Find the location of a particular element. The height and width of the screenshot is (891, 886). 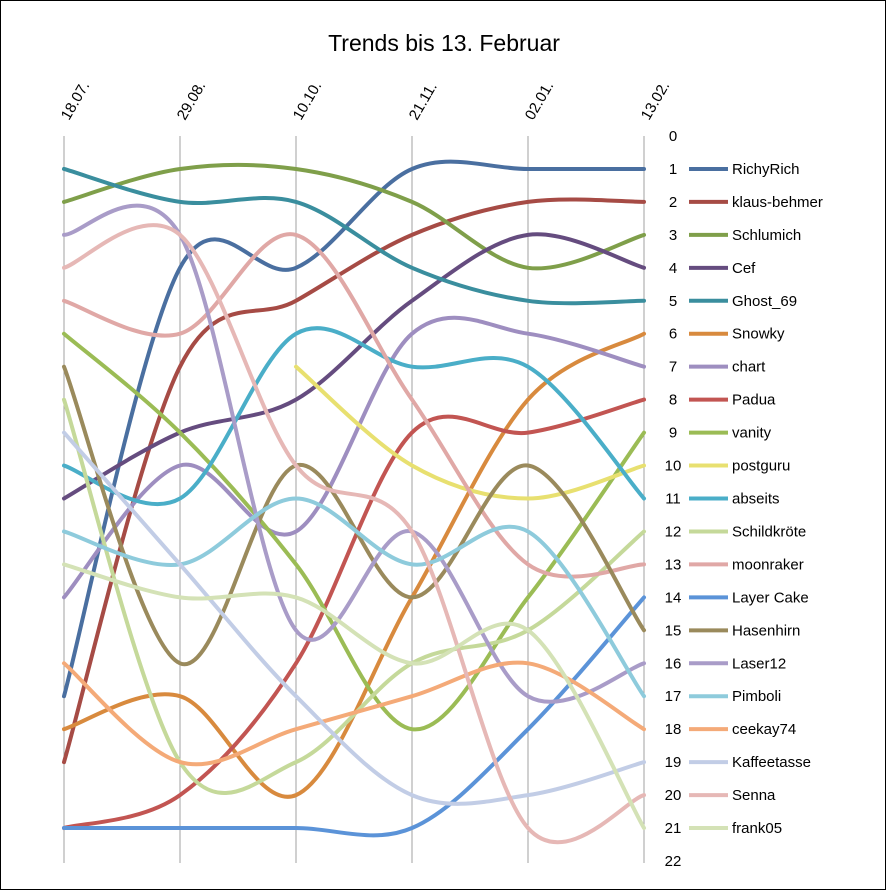

y-tick-label: 6 is located at coordinates (673, 334).